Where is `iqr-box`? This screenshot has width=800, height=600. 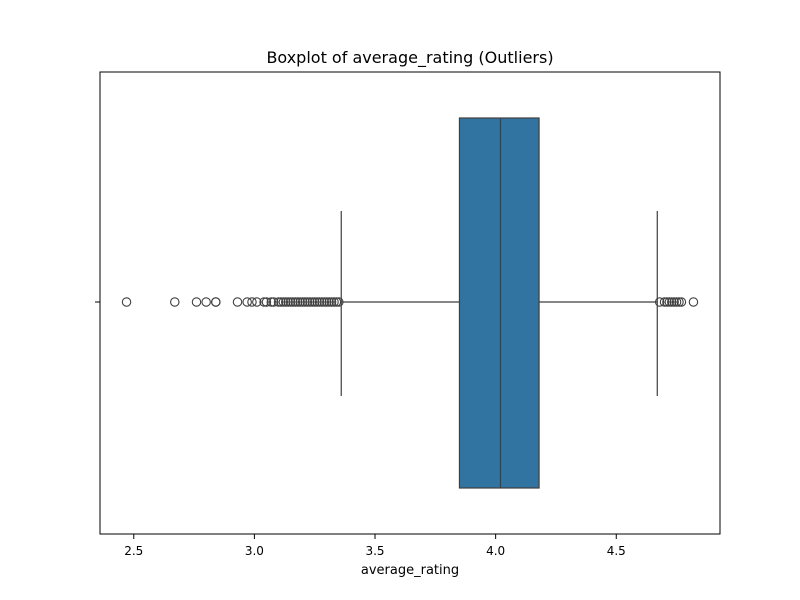 iqr-box is located at coordinates (499, 303).